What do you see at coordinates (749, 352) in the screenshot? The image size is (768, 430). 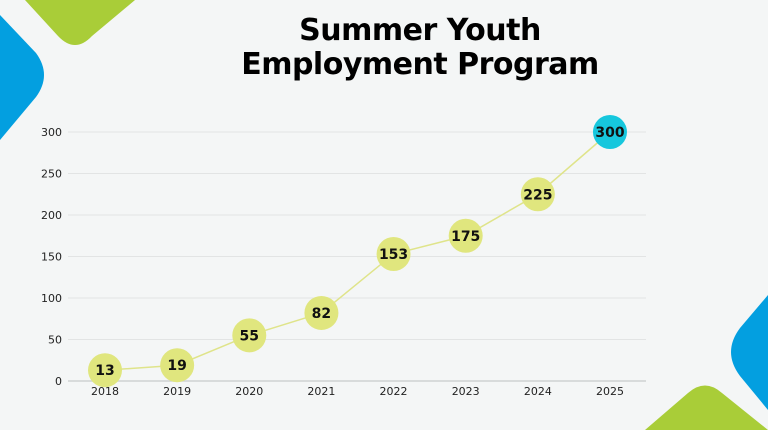 I see `blue-shape-bottom-right` at bounding box center [749, 352].